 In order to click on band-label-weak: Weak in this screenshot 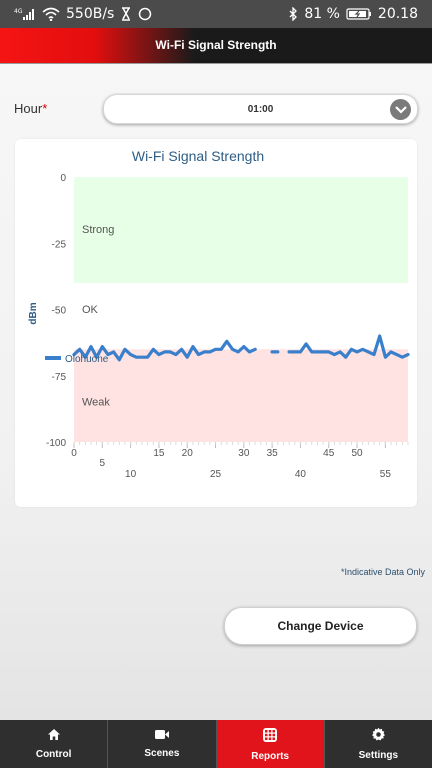, I will do `click(96, 402)`.